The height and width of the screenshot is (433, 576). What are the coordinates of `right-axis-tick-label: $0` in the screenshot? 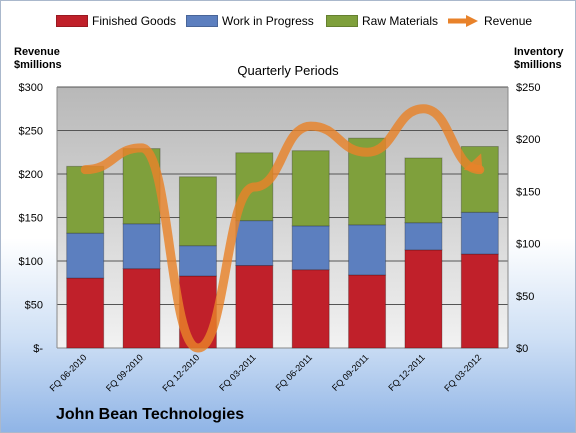 It's located at (522, 349).